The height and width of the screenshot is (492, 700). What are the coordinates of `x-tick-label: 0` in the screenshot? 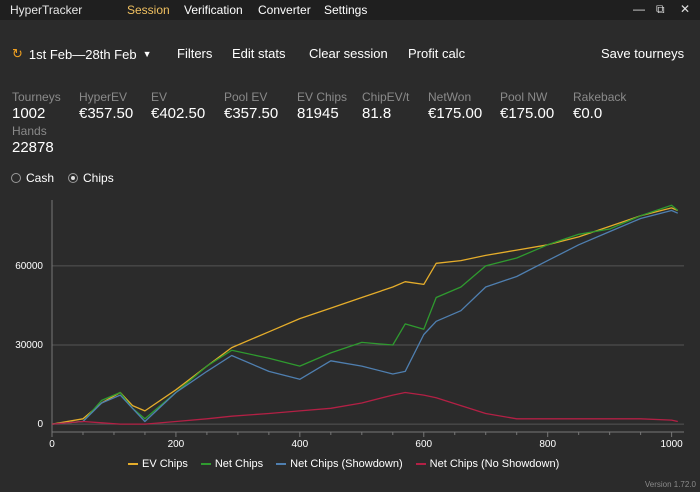 It's located at (52, 444).